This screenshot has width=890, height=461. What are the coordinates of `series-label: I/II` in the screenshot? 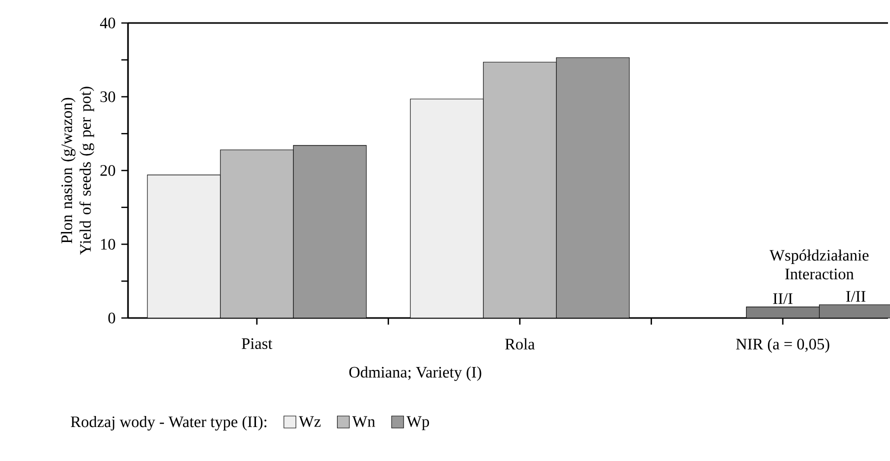 It's located at (856, 296).